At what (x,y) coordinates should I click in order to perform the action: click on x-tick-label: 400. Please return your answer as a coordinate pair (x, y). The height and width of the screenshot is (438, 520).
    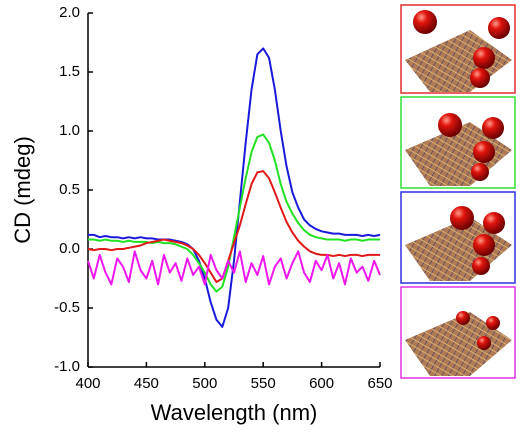
    Looking at the image, I should click on (87, 383).